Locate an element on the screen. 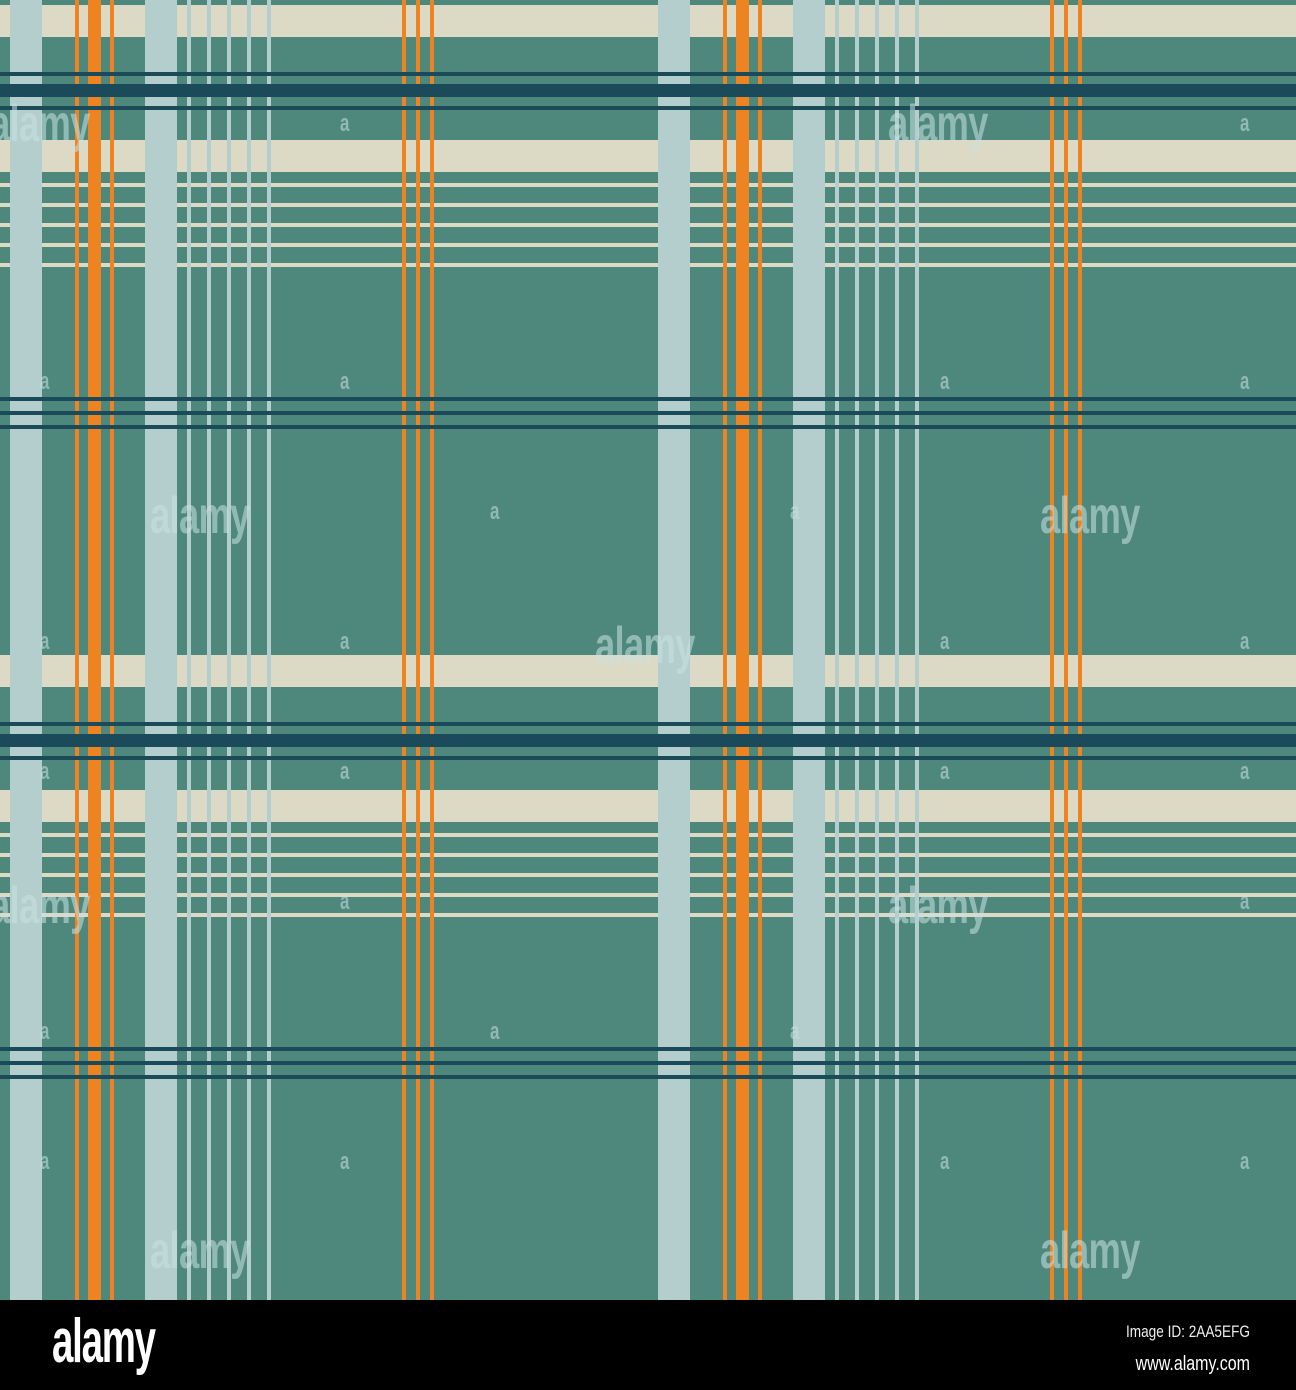 Image resolution: width=1296 pixels, height=1390 pixels. site-url: www.alamy.com is located at coordinates (1192, 1364).